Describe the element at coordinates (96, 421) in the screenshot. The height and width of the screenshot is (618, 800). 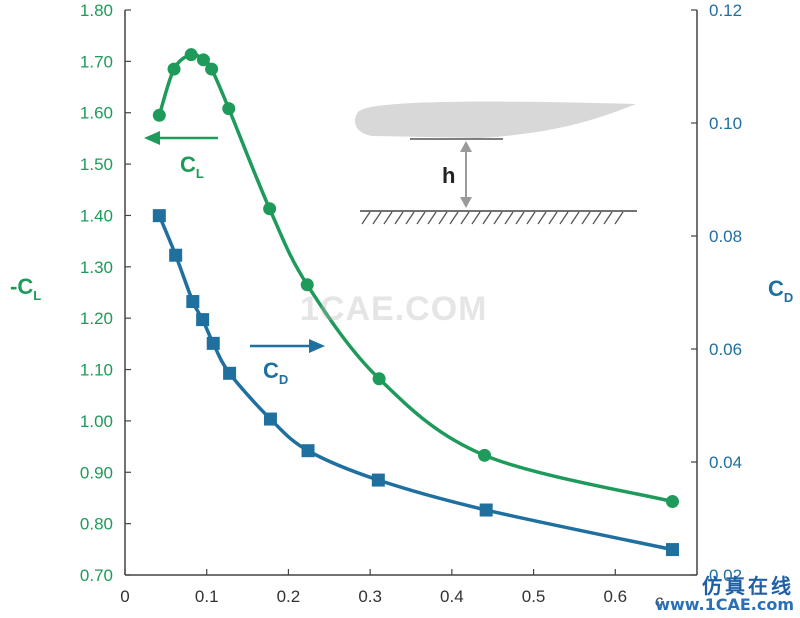
I see `left-y-tick-label: 1.00` at that location.